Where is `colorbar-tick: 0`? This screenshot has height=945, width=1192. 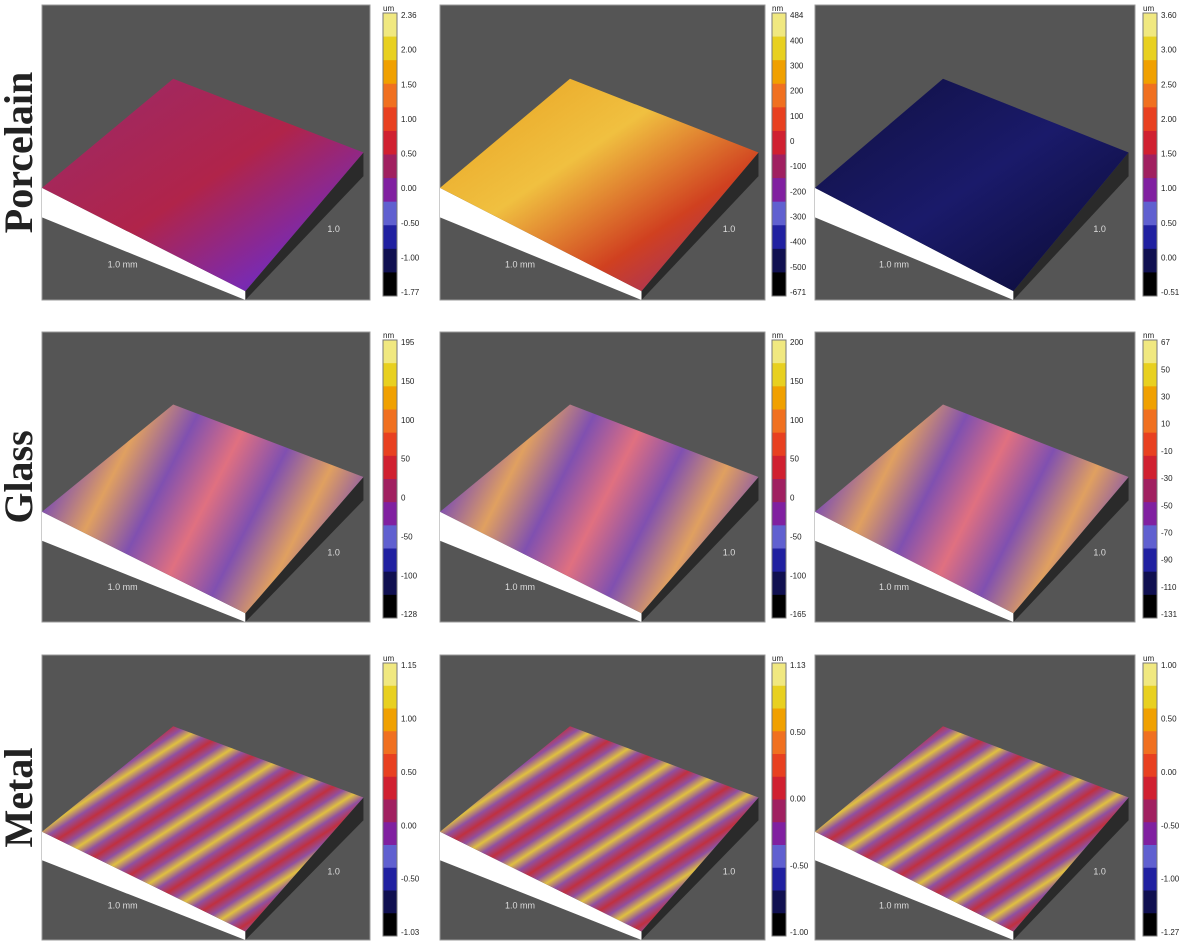
colorbar-tick: 0 is located at coordinates (403, 498).